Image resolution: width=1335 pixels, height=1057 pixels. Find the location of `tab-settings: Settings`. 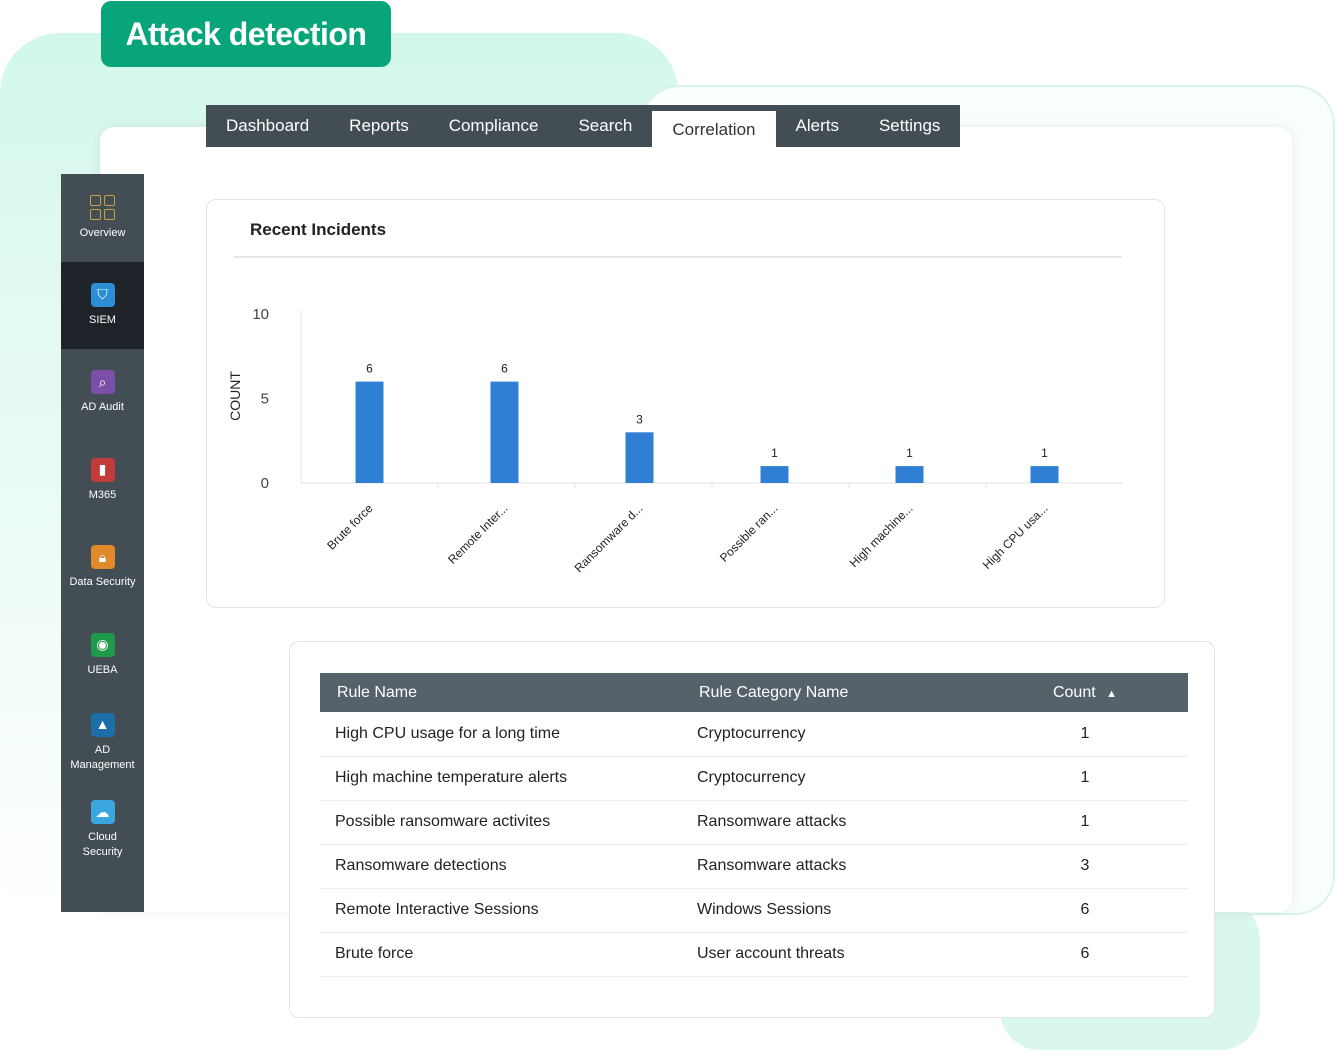

tab-settings: Settings is located at coordinates (909, 125).